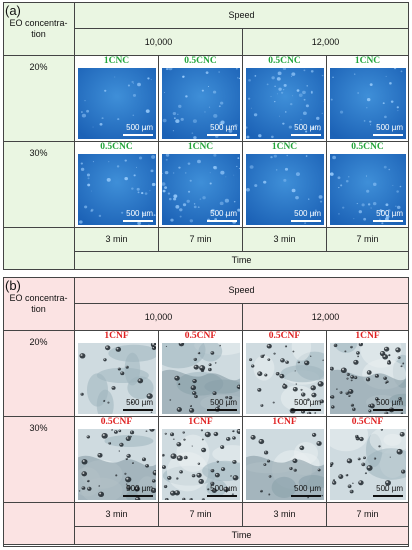  I want to click on panel_b-time-3: 7 min, so click(368, 515).